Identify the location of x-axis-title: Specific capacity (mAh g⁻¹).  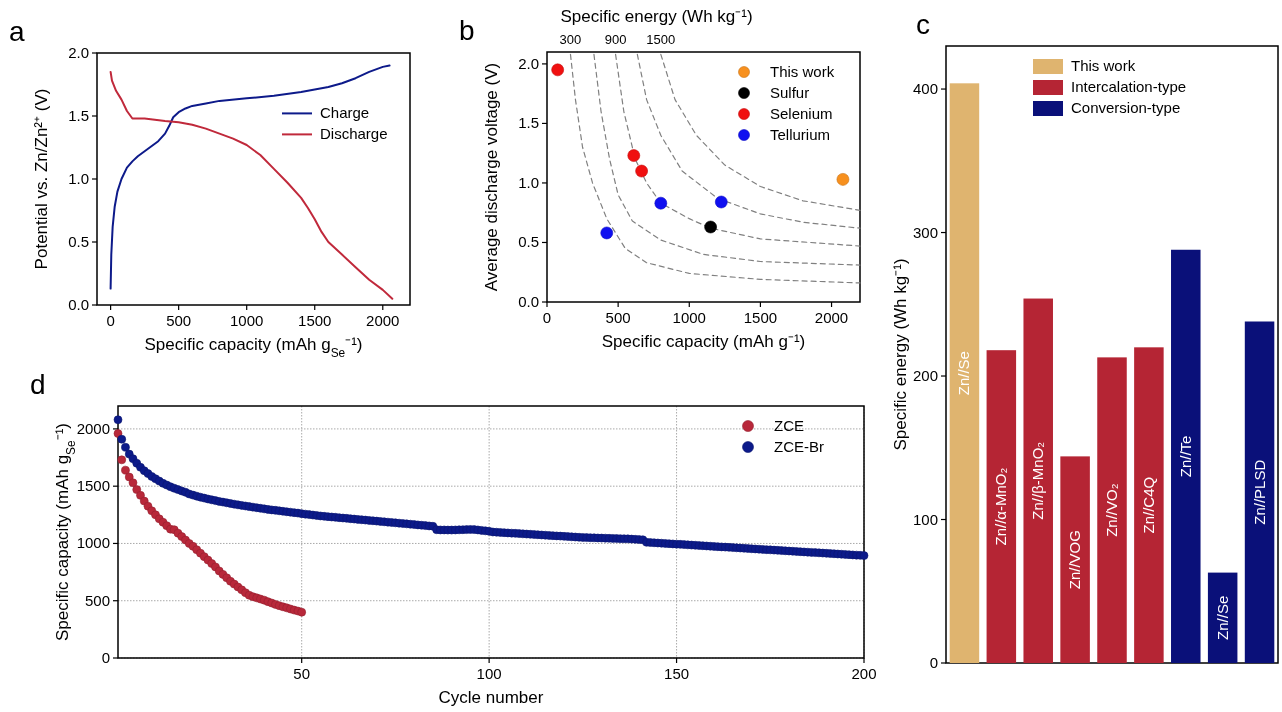
(703, 341).